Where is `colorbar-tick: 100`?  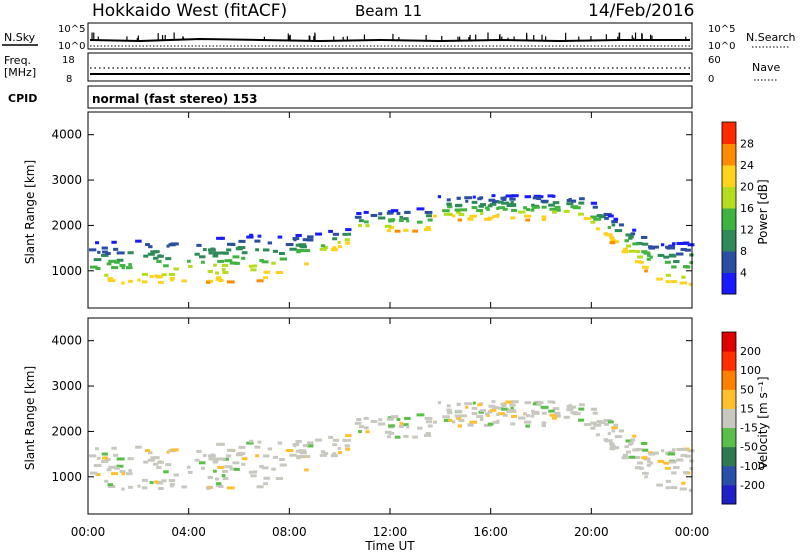 colorbar-tick: 100 is located at coordinates (750, 370).